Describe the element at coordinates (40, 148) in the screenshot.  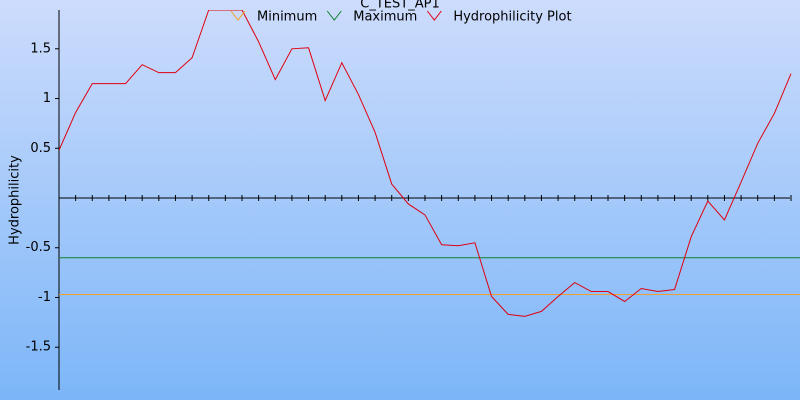
I see `y-tick-label: 0.5` at that location.